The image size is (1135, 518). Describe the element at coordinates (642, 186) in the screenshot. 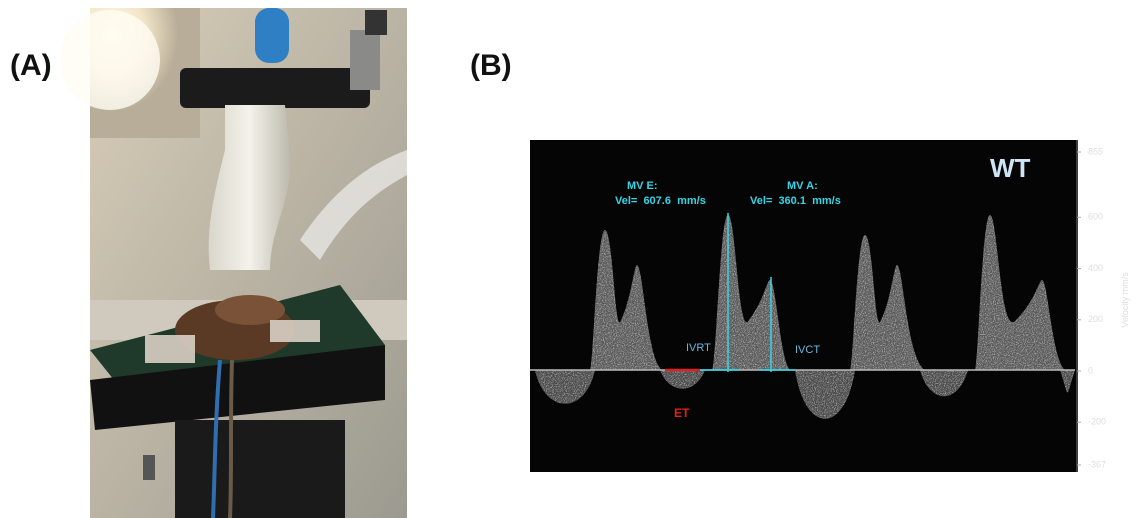

I see `measurement-name: MV E:` at that location.